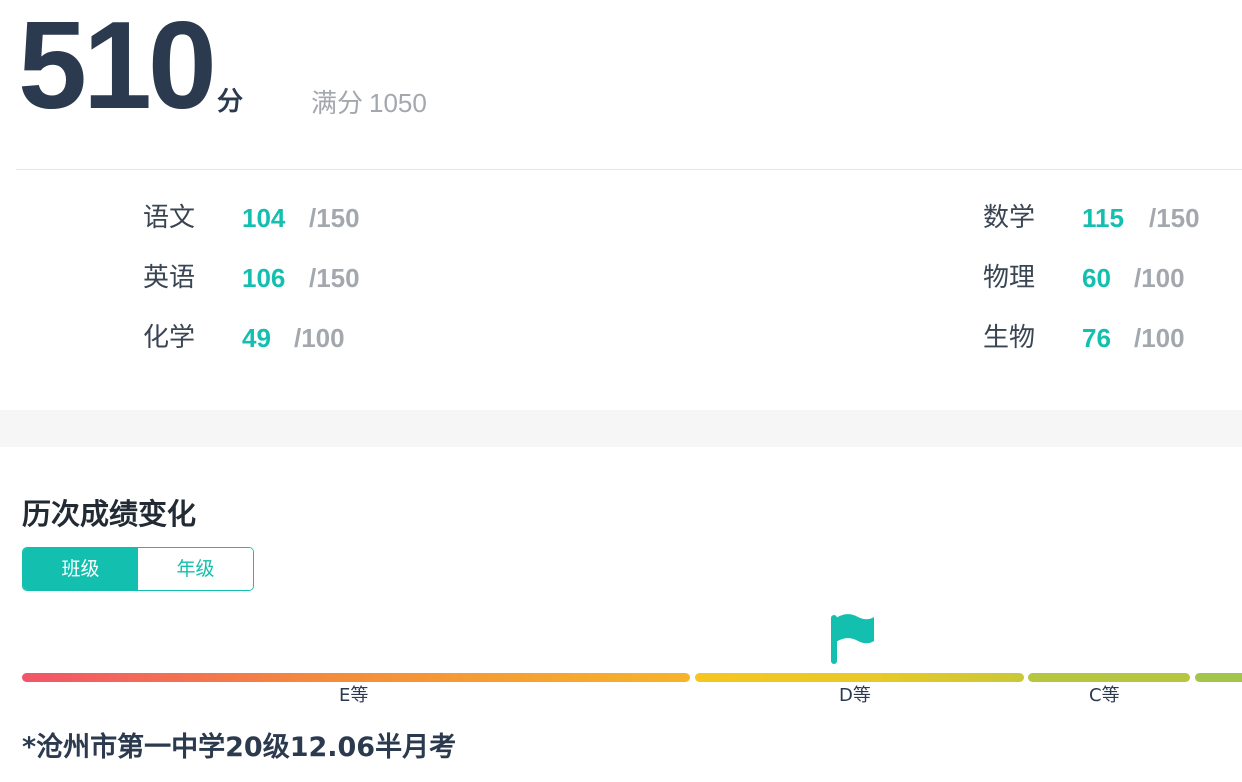 Image resolution: width=1242 pixels, height=782 pixels. What do you see at coordinates (621, 428) in the screenshot?
I see `section-separator` at bounding box center [621, 428].